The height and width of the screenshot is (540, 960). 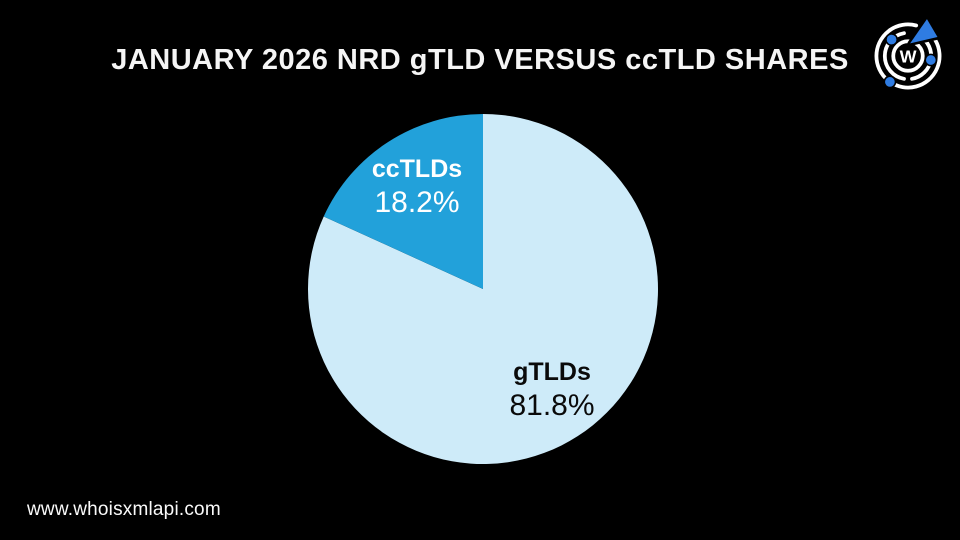 What do you see at coordinates (417, 202) in the screenshot?
I see `slice-value-cctlds: 18.2%` at bounding box center [417, 202].